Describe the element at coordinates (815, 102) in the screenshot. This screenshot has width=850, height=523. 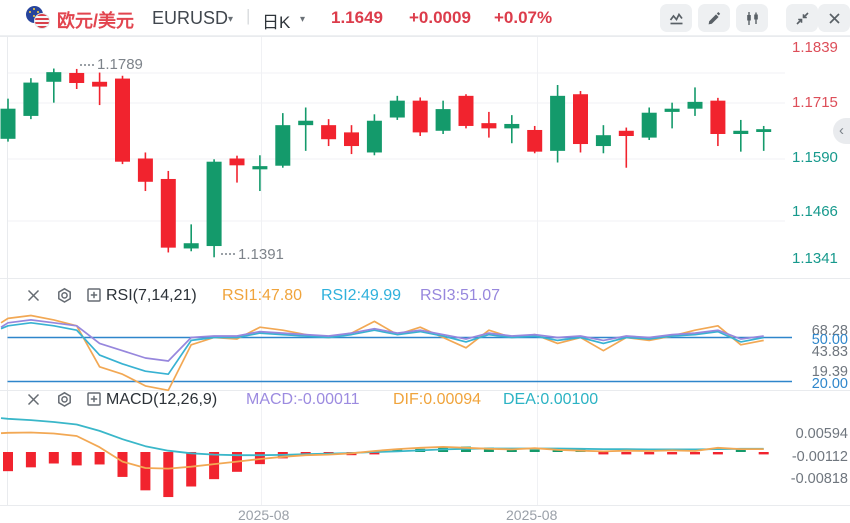
I see `price-axis-label: 1.1715` at that location.